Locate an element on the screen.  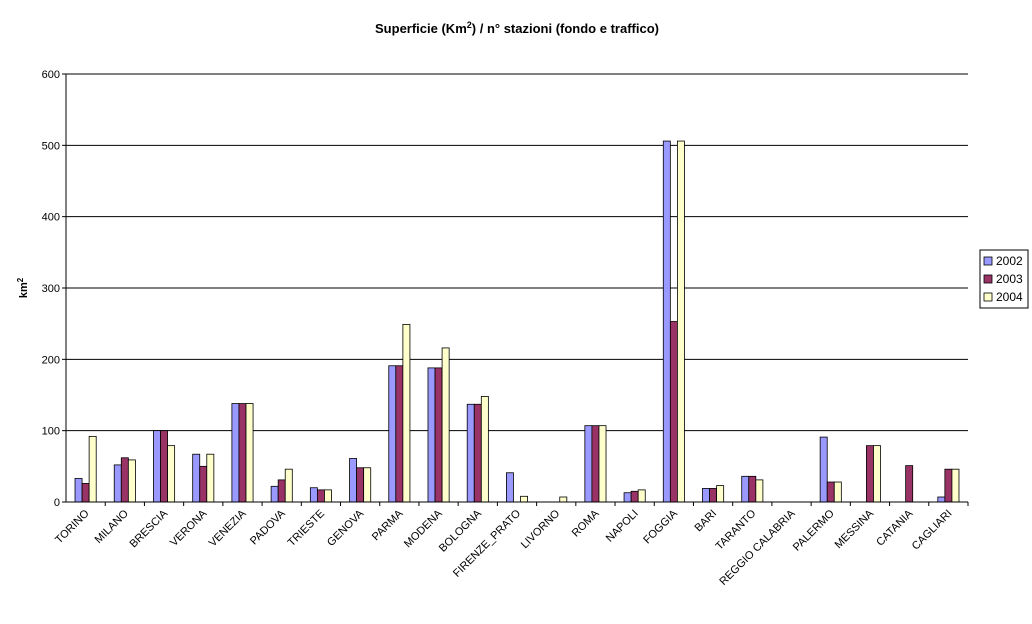
x-category-label: VERONA is located at coordinates (189, 528).